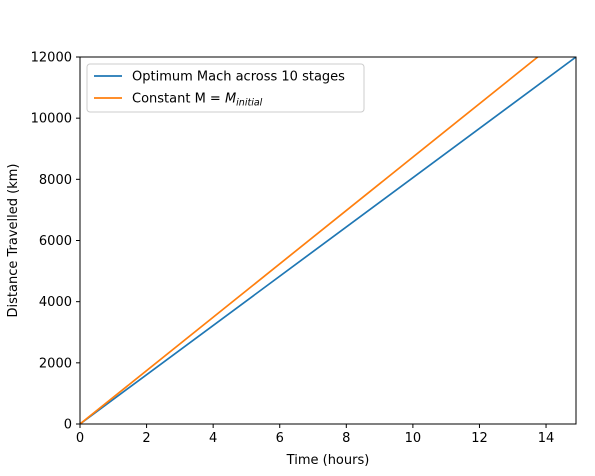 Image resolution: width=595 pixels, height=476 pixels. I want to click on y-tick-label: 10000, so click(51, 119).